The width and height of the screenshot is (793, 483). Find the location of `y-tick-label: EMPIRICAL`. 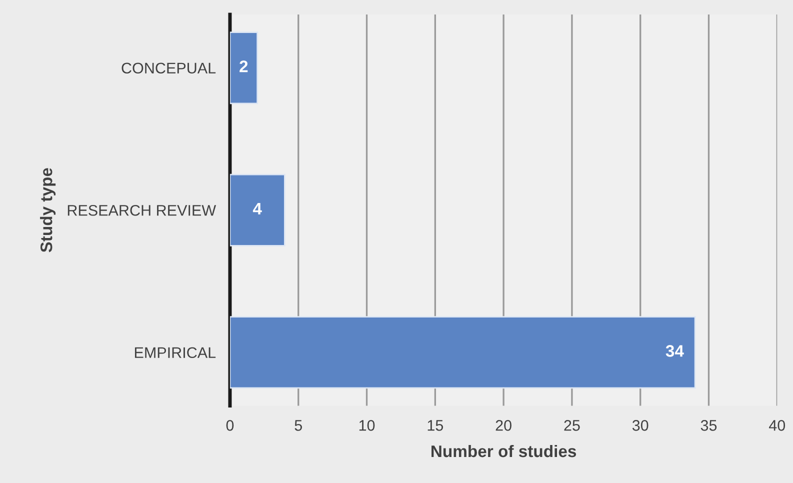

y-tick-label: EMPIRICAL is located at coordinates (175, 352).